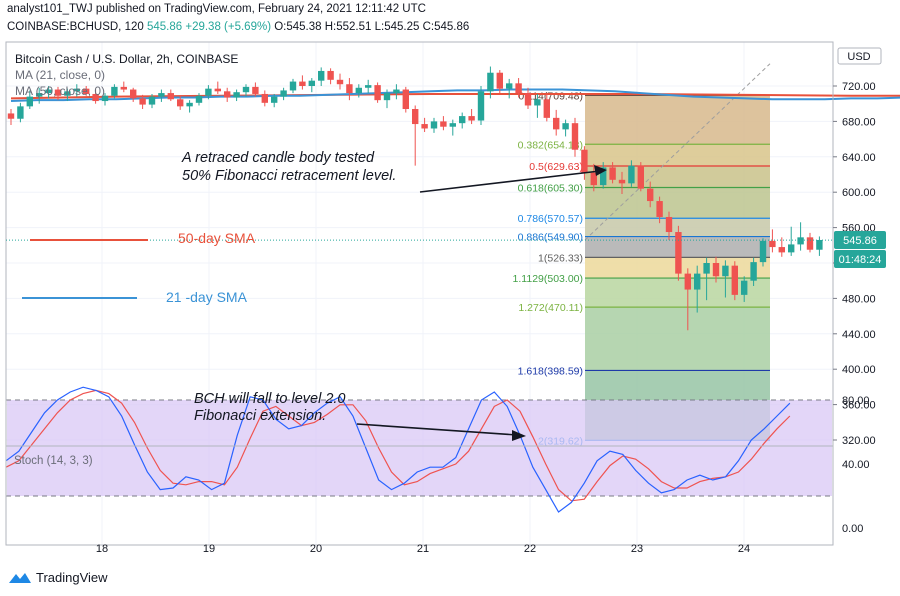  I want to click on stoch-tick-label: 40.00, so click(856, 465).